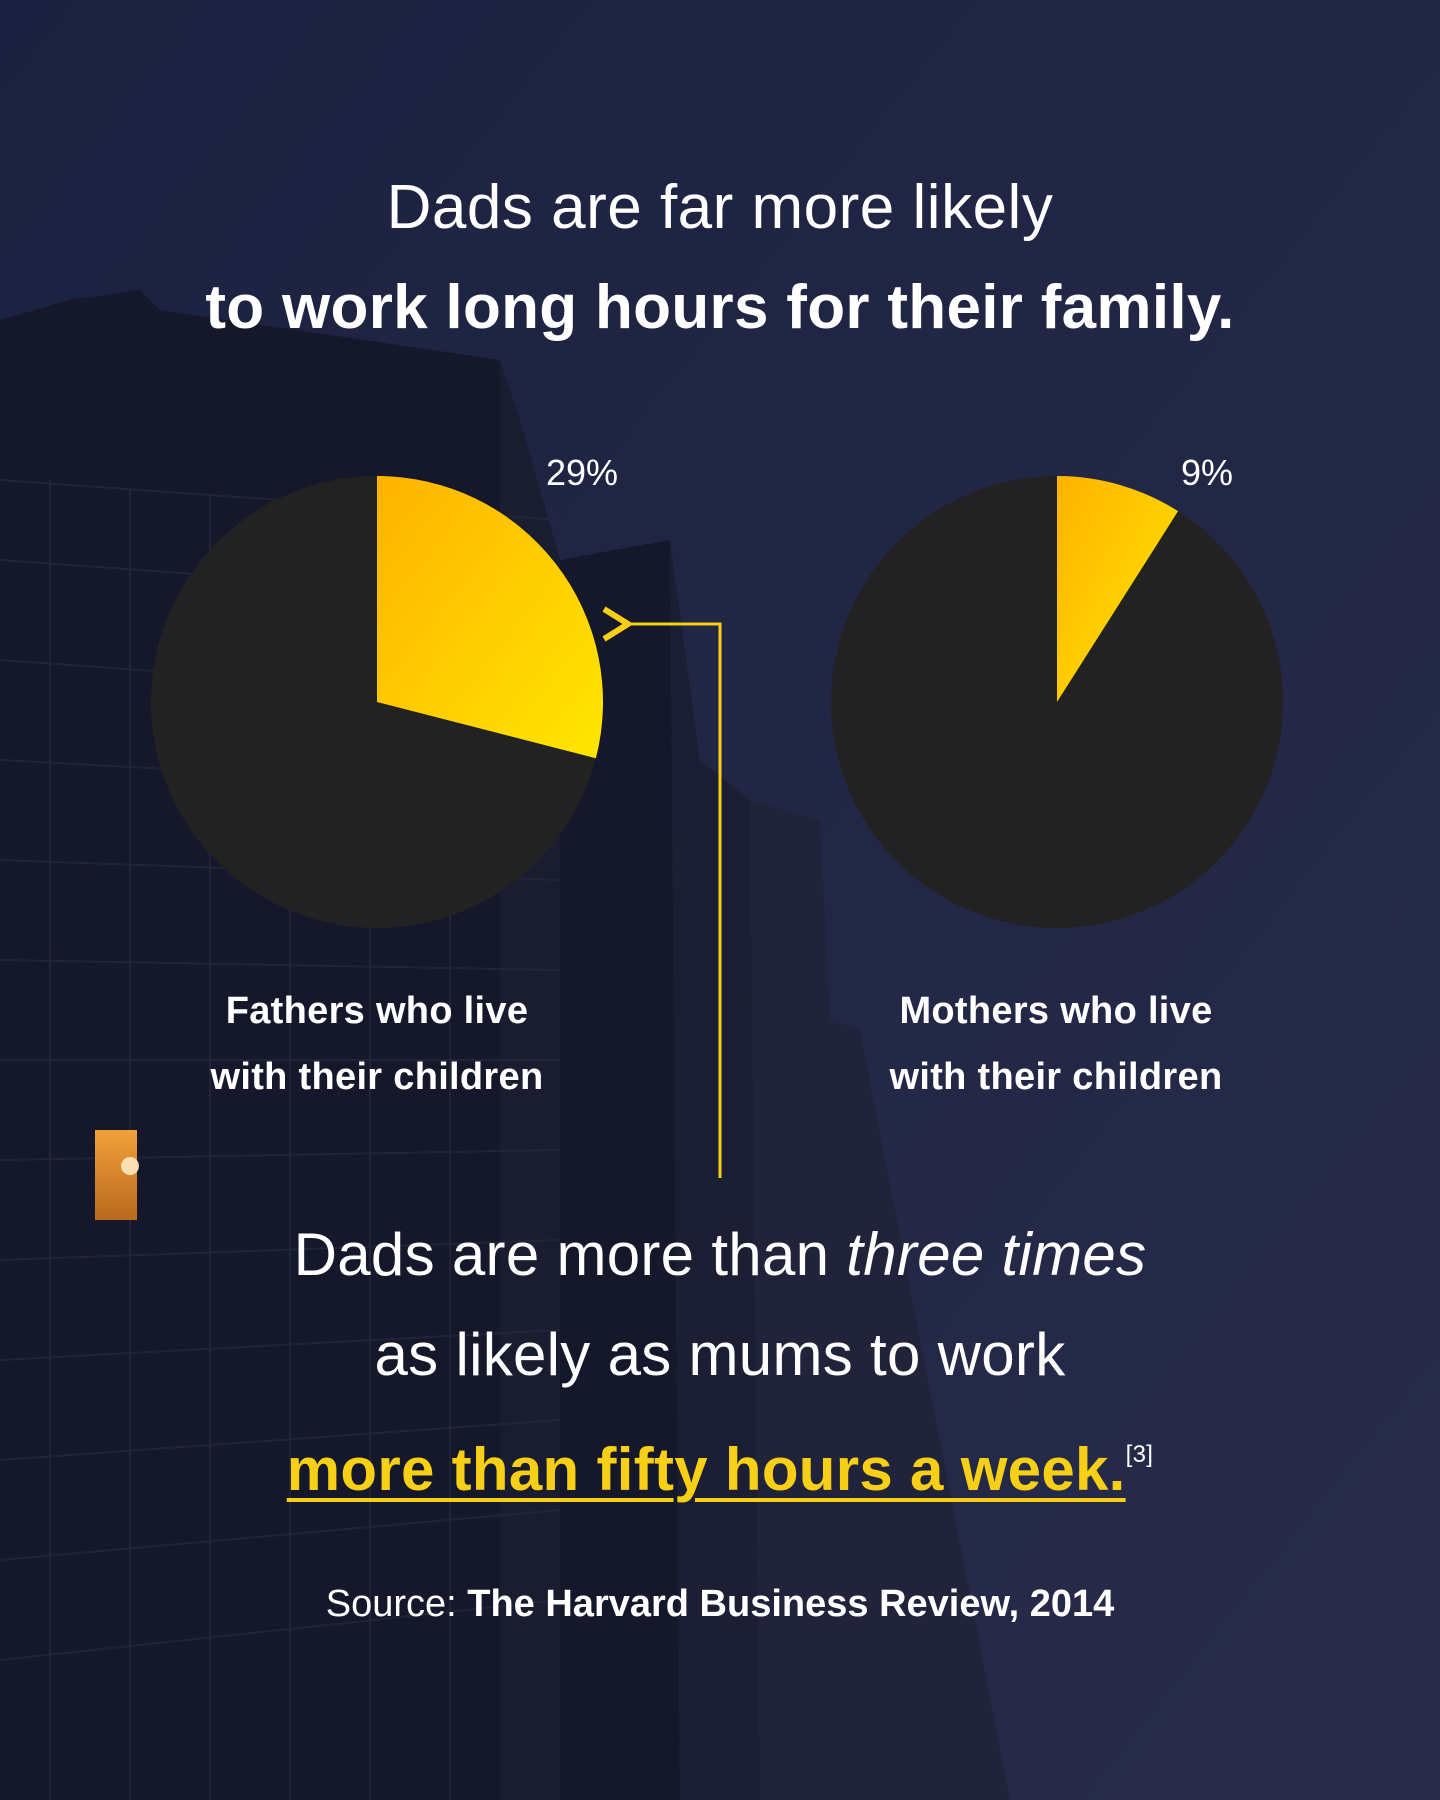  I want to click on fathers-caption-line-2: with their children, so click(377, 1077).